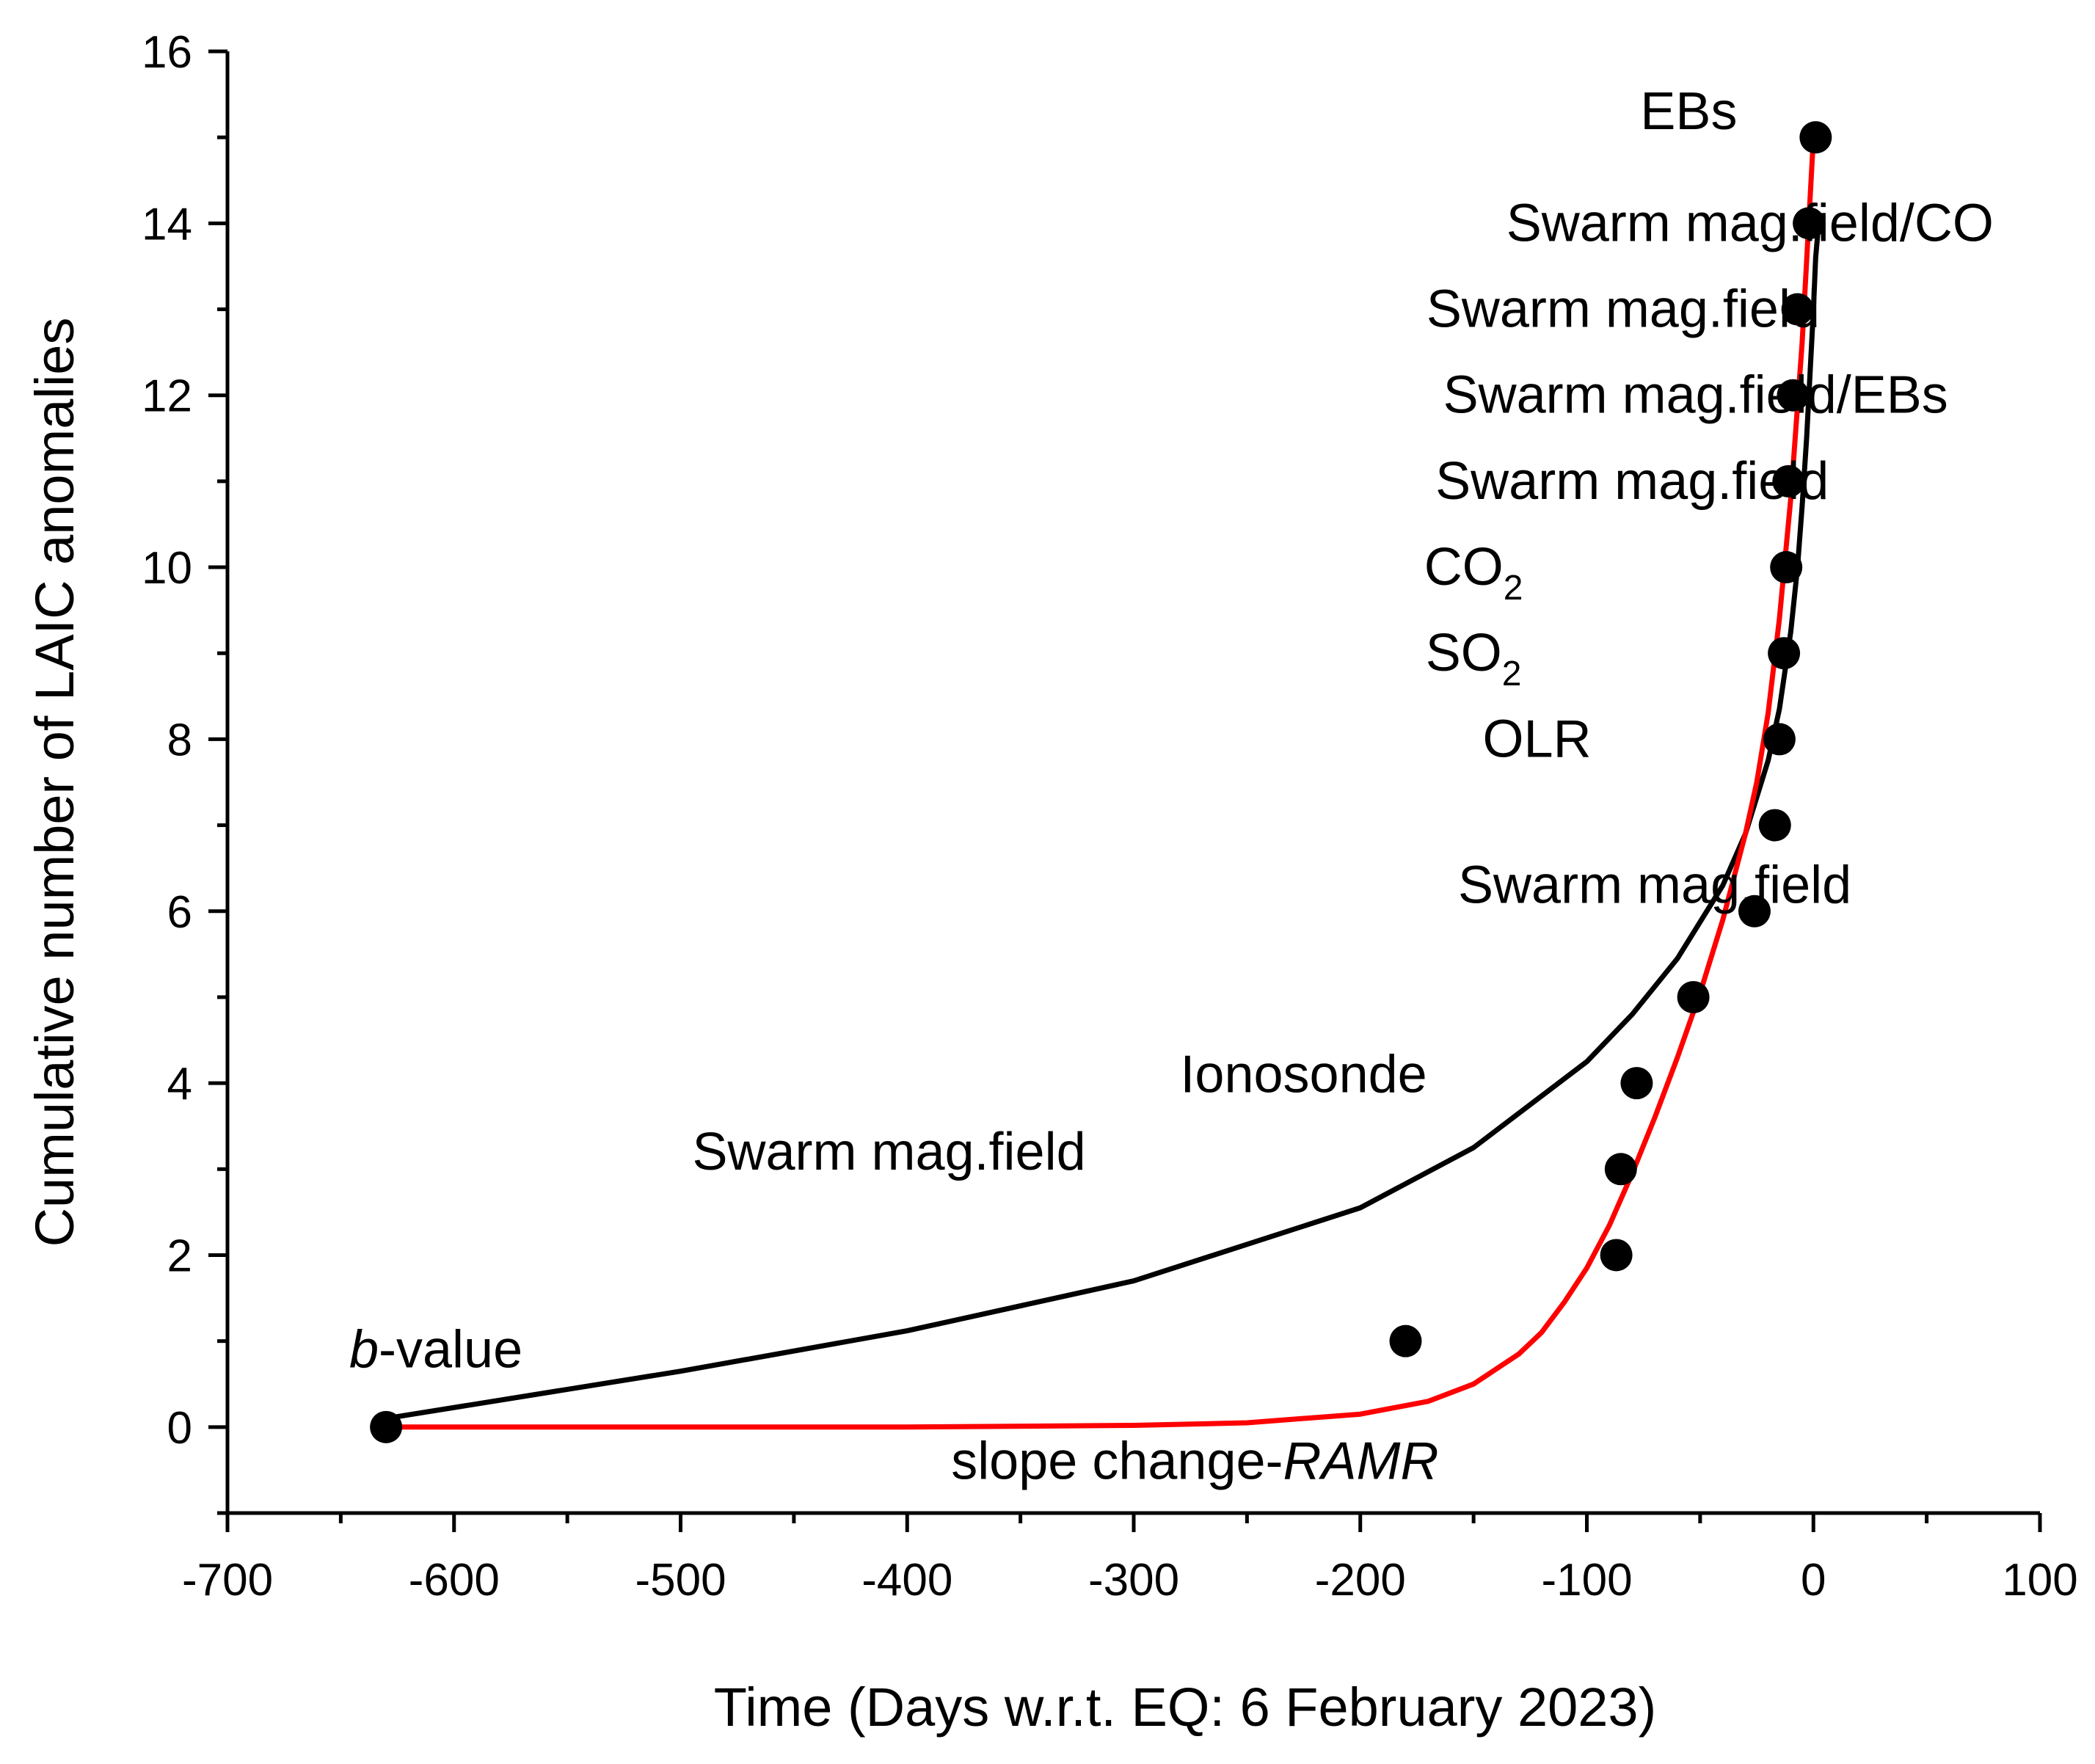 The height and width of the screenshot is (1764, 2095). Describe the element at coordinates (1473, 573) in the screenshot. I see `annotation-label: CO2` at that location.